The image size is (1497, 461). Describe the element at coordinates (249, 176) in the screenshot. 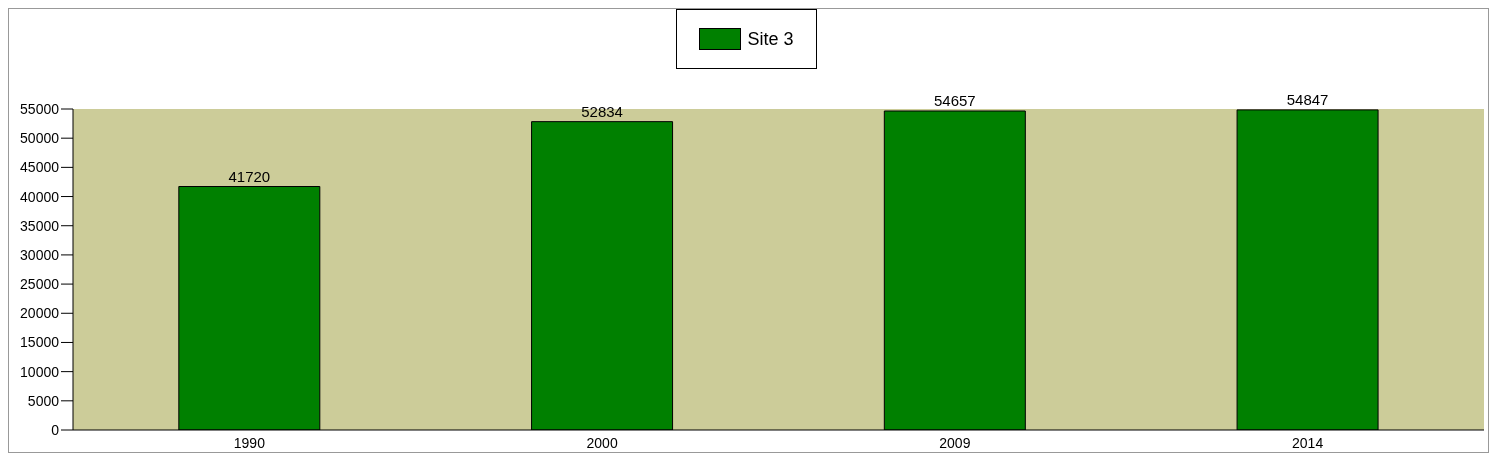

I see `data-label: 41720` at that location.